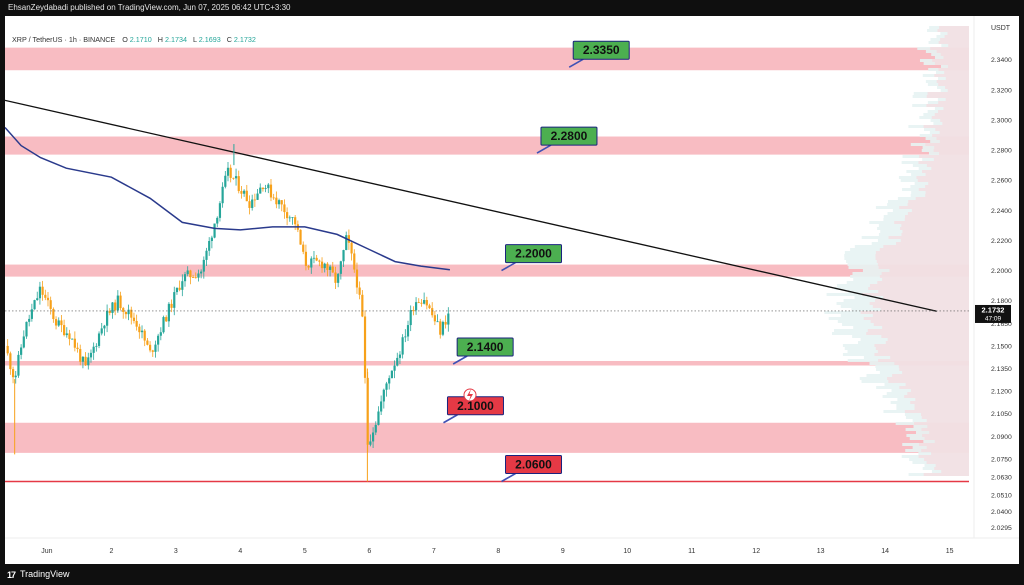  I want to click on price-tick-label: 2.0510, so click(1001, 496).